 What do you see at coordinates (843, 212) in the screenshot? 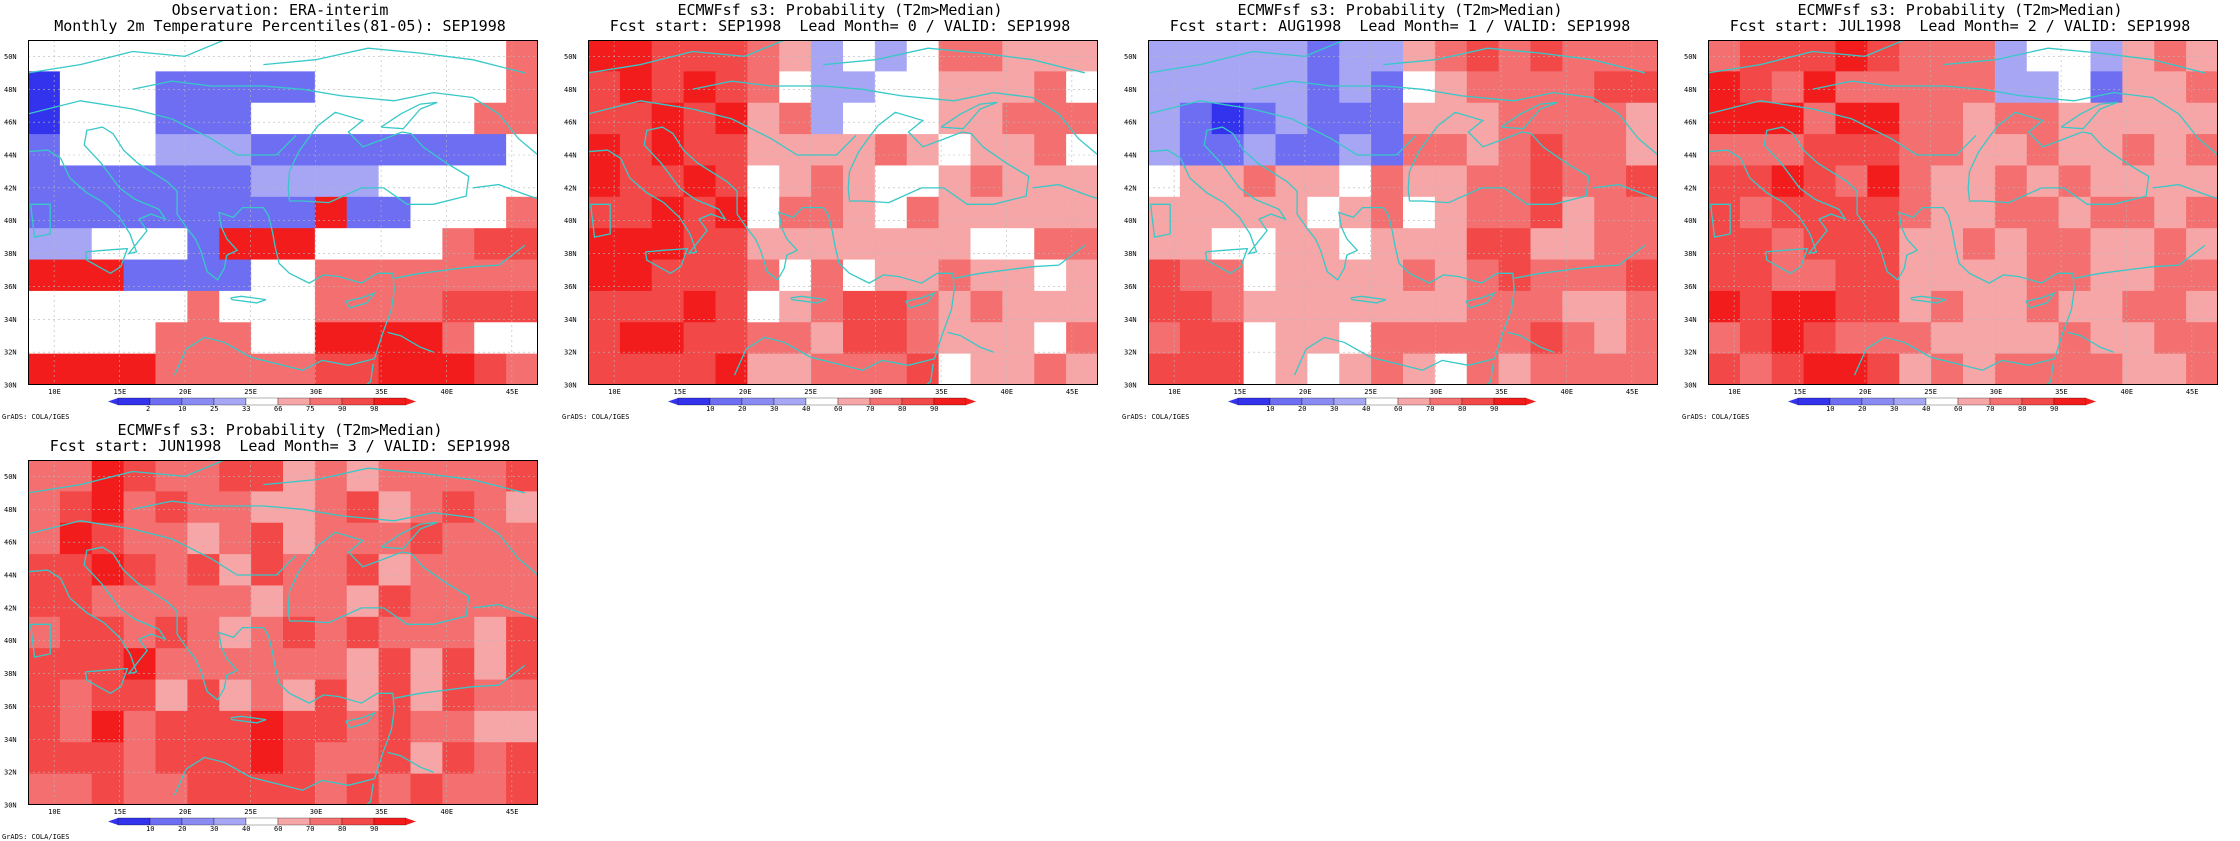
I see `map-plot` at bounding box center [843, 212].